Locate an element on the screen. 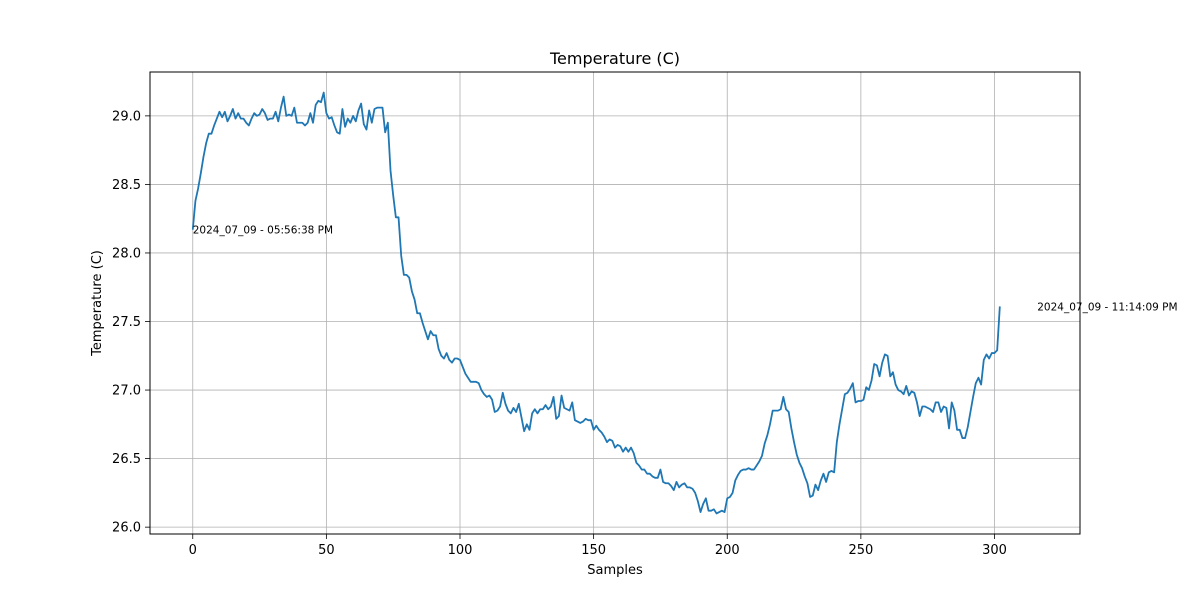 Image resolution: width=1200 pixels, height=604 pixels. y-tick-label: 27.5 is located at coordinates (126, 322).